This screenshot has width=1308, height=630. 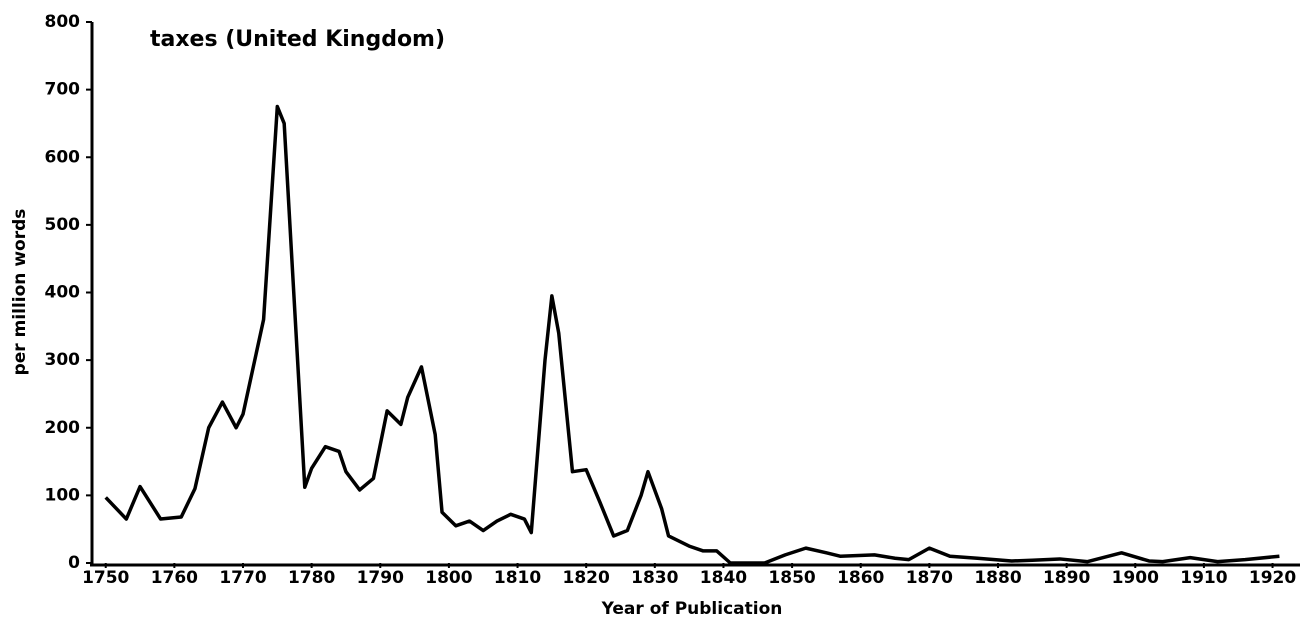 I want to click on x-tick-label: 1870, so click(x=929, y=578).